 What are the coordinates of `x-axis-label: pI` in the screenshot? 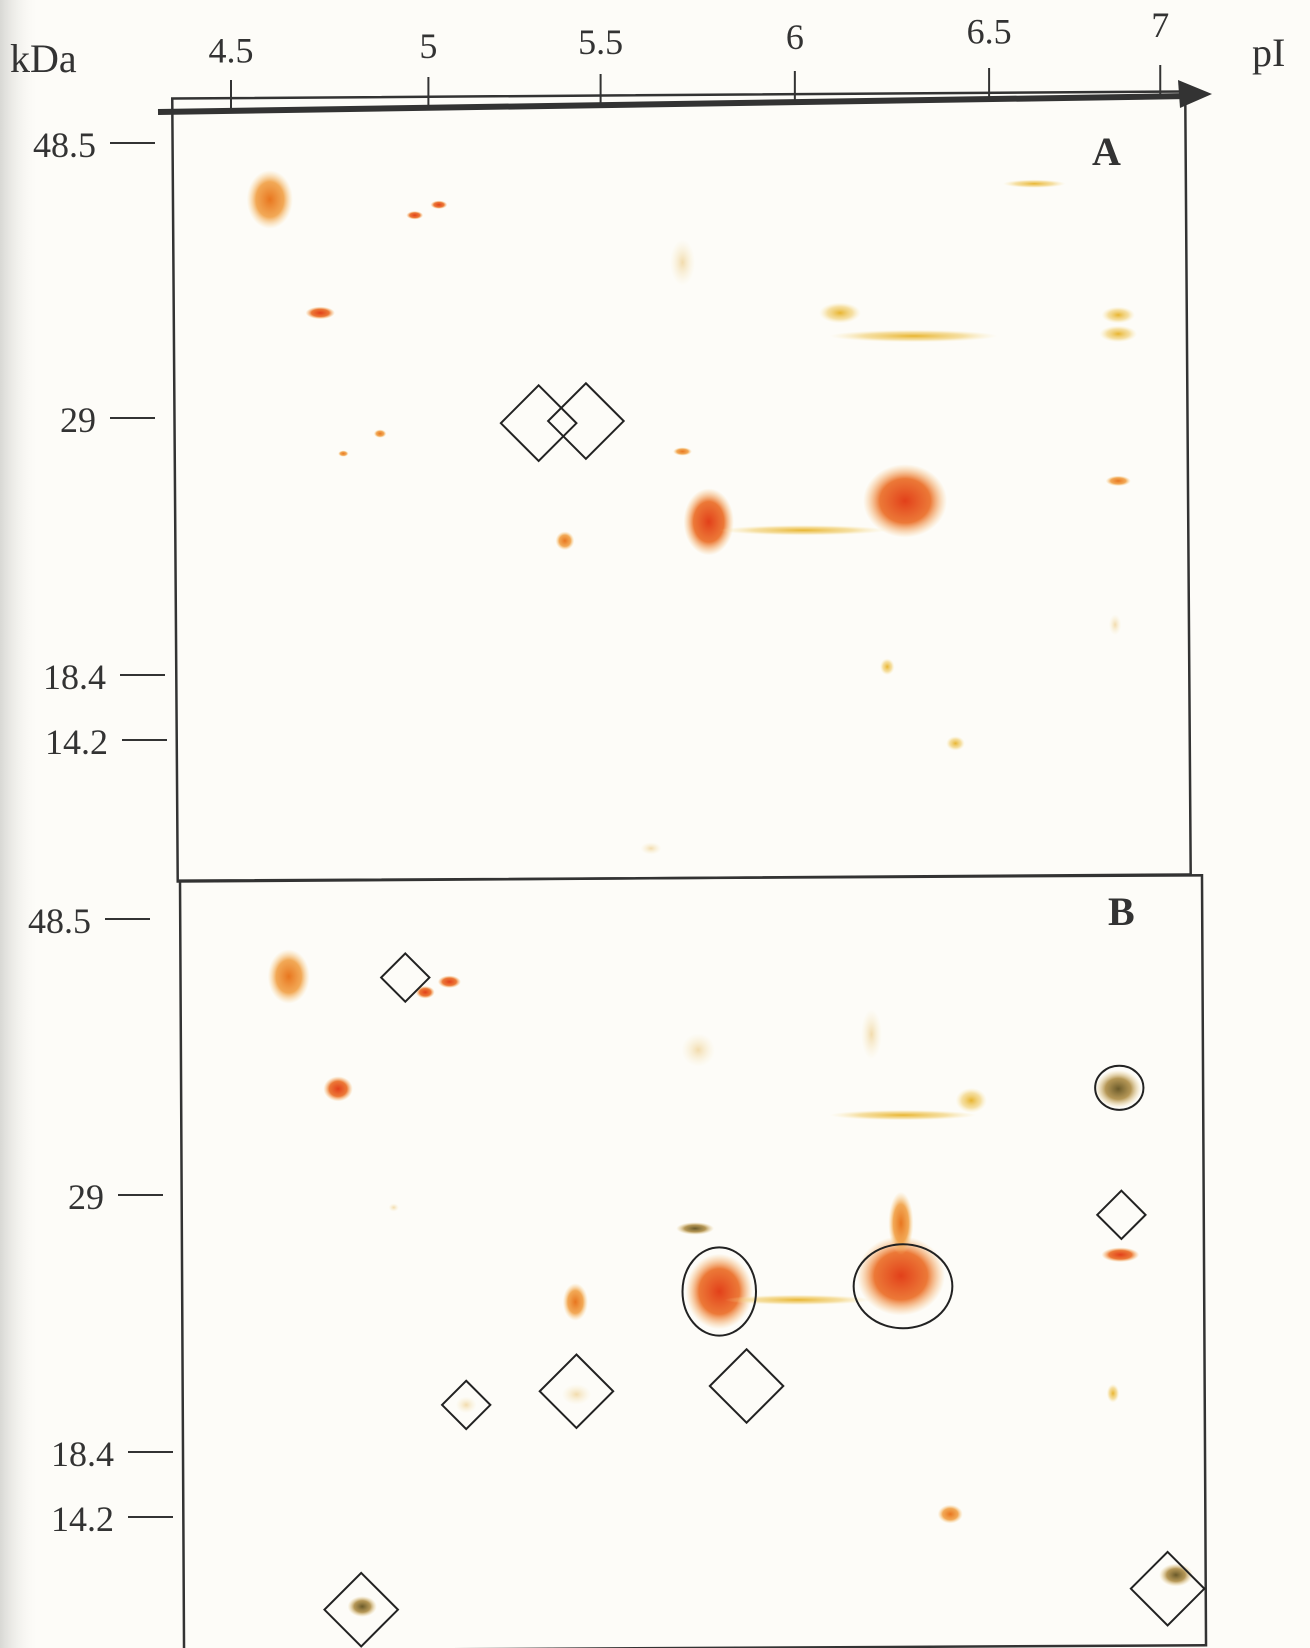 It's located at (1268, 52).